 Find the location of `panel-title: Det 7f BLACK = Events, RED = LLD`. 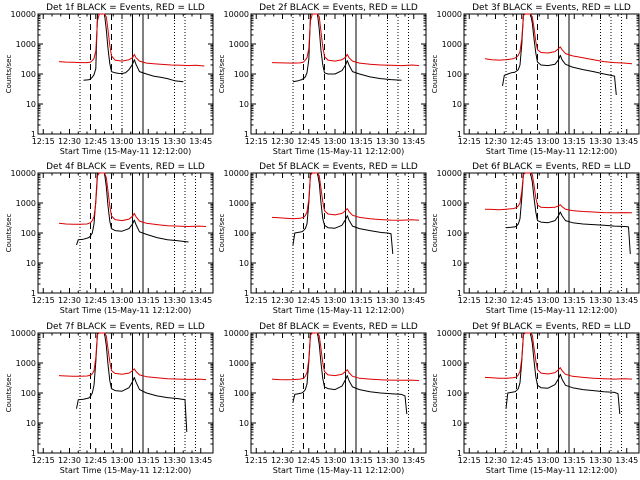

panel-title: Det 7f BLACK = Events, RED = LLD is located at coordinates (125, 327).